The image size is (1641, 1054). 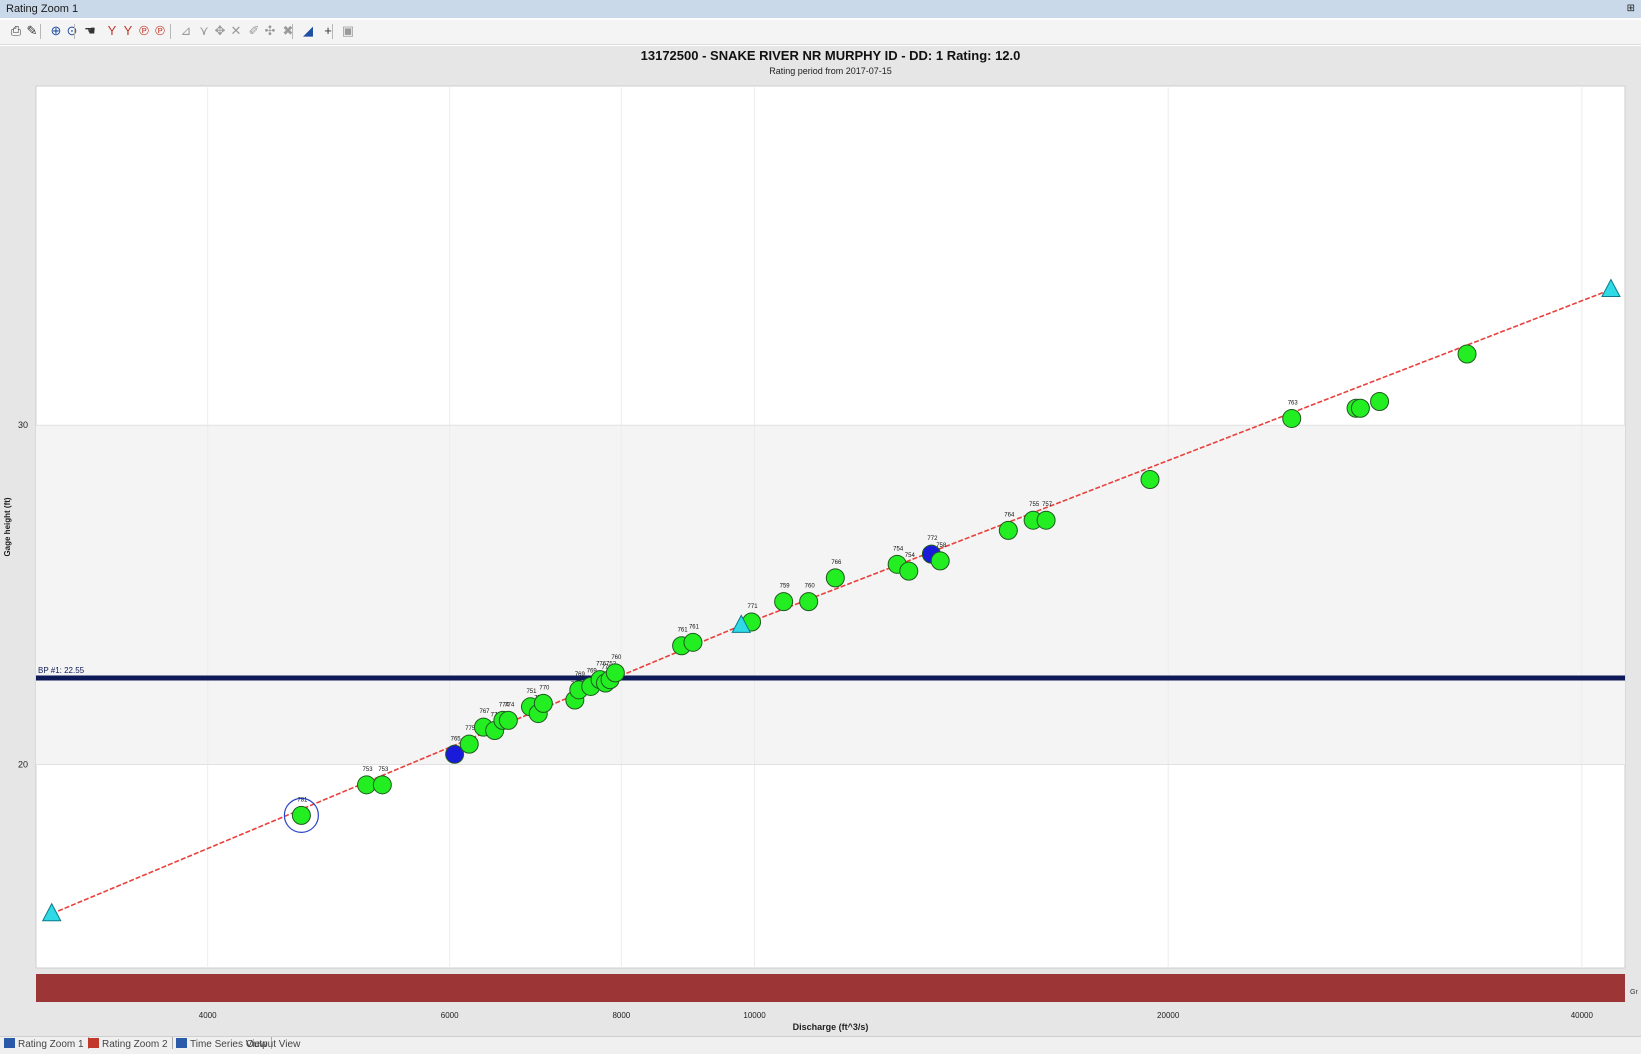 I want to click on curve-edit-icon: ℗, so click(x=144, y=30).